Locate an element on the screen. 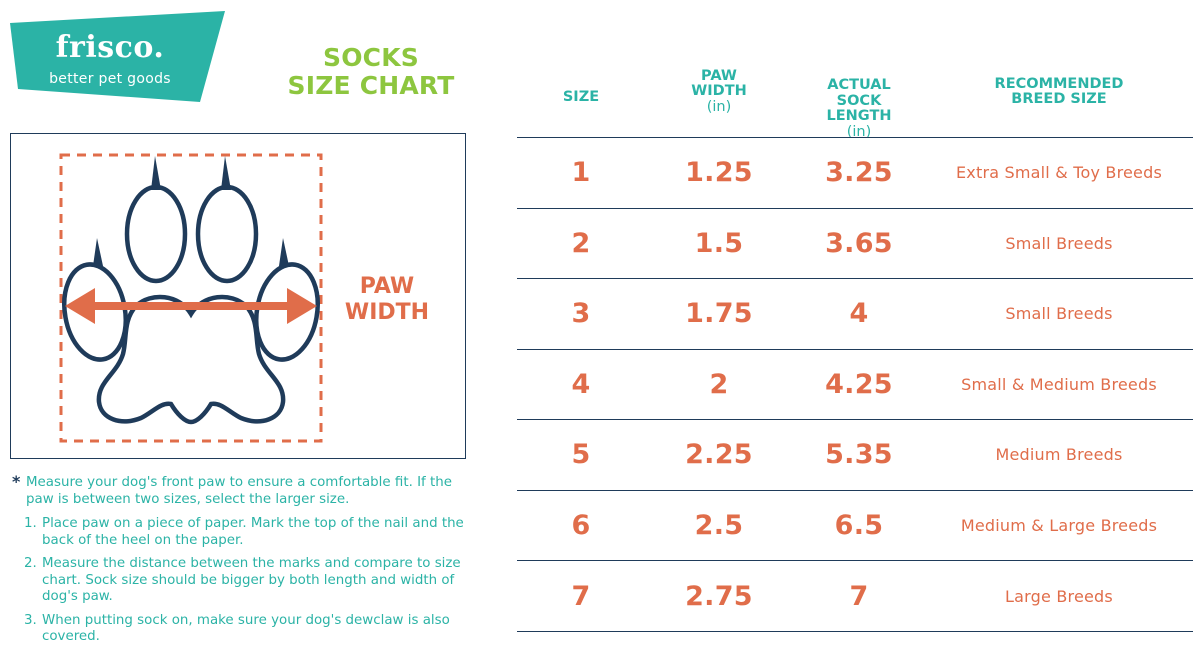 This screenshot has width=1200, height=663. brand-logo: frisco. better pet goods is located at coordinates (119, 57).